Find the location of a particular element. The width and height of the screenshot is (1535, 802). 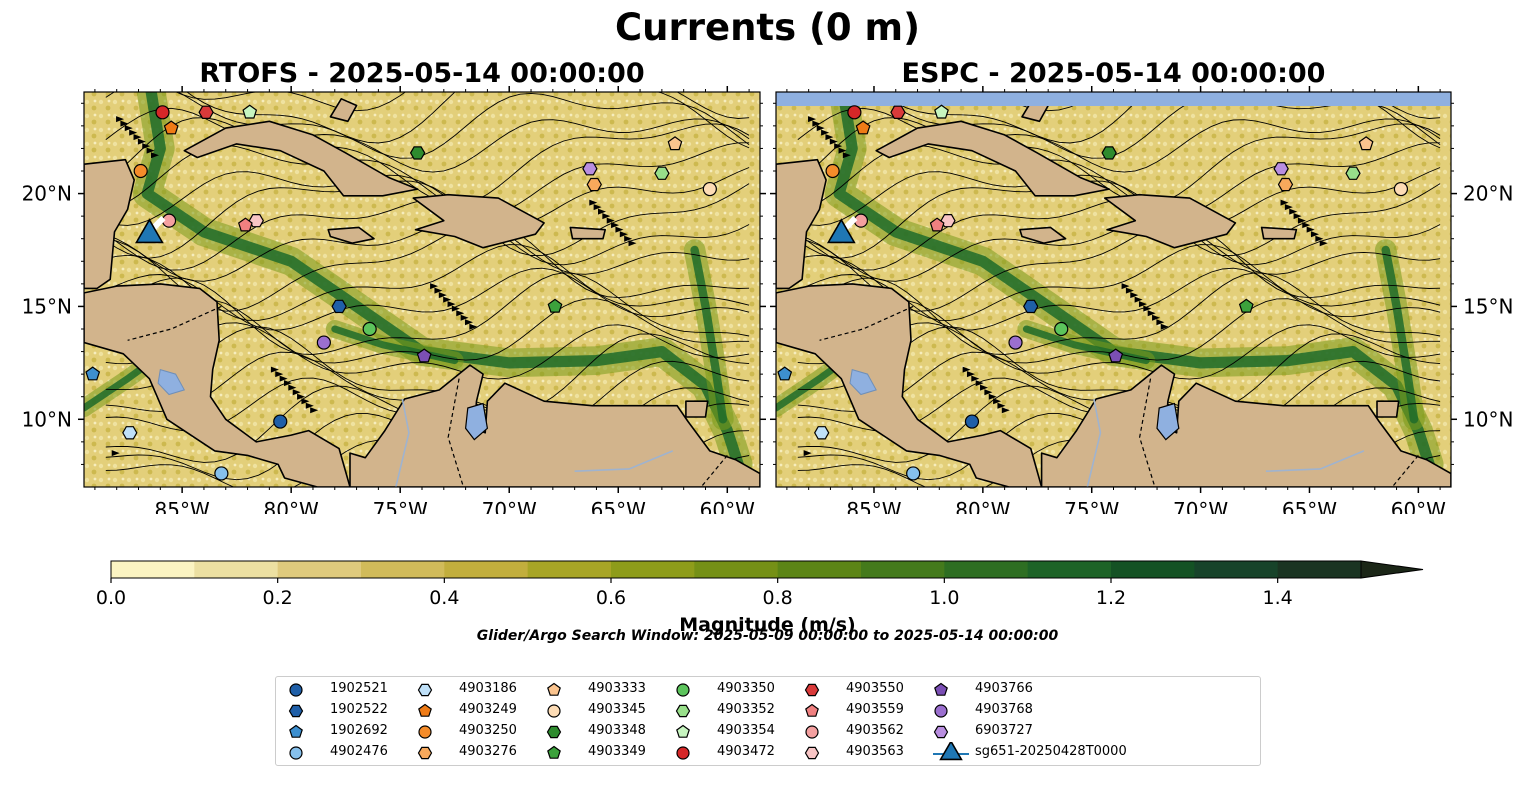

float-4903333-marker is located at coordinates (1366, 143).